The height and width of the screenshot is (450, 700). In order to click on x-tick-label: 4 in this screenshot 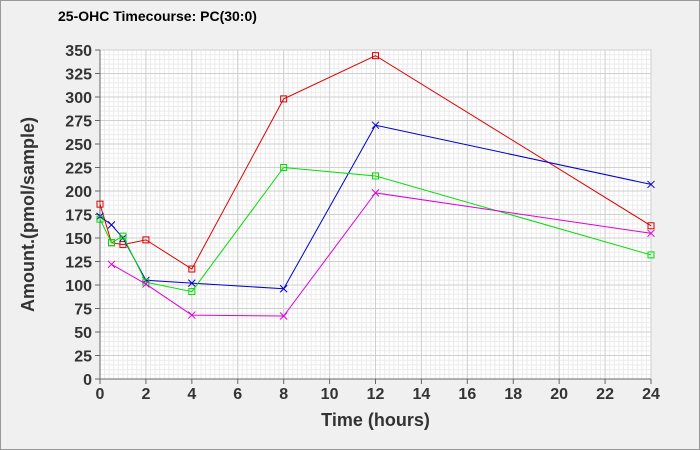, I will do `click(191, 394)`.